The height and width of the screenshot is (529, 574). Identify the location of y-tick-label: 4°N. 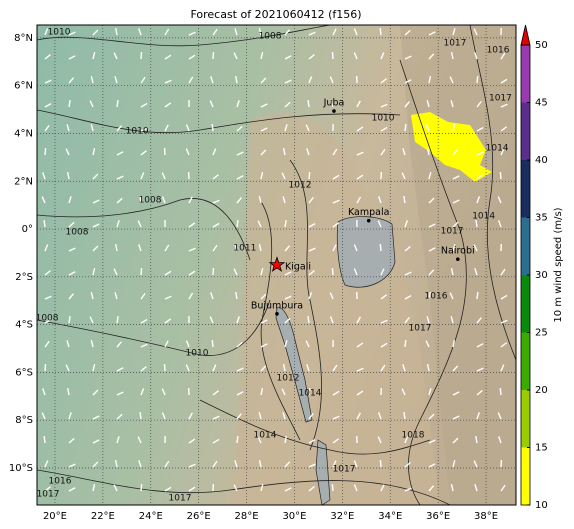
(23, 133).